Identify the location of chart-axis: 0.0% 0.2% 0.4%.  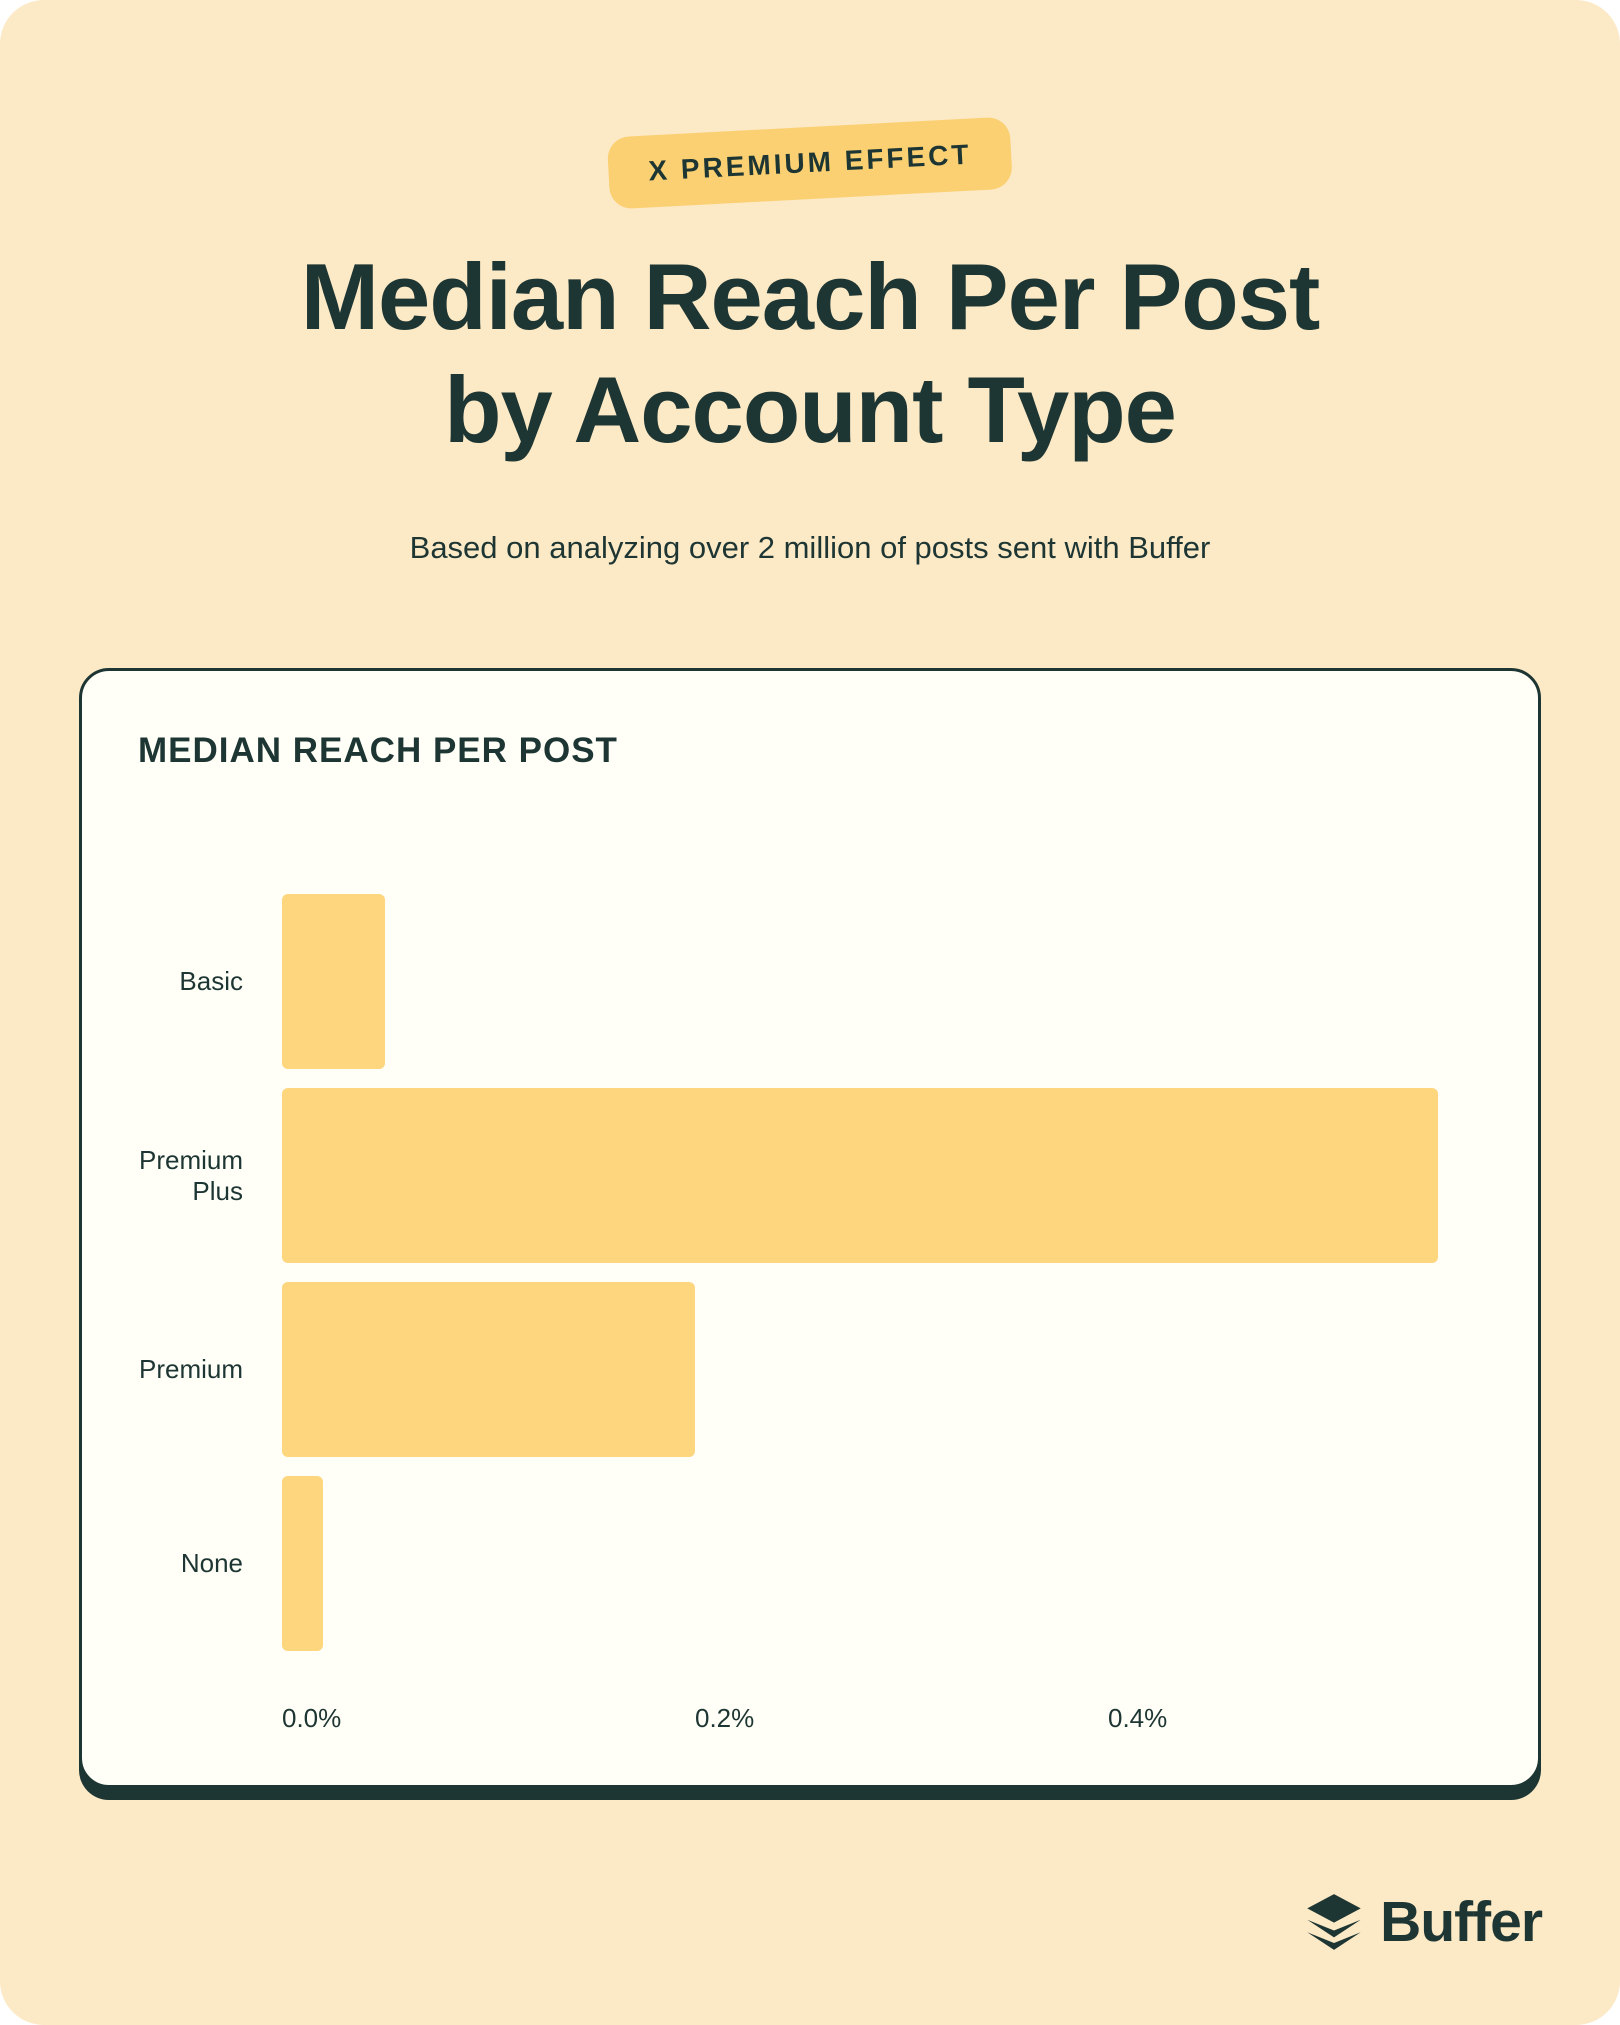
(810, 1723).